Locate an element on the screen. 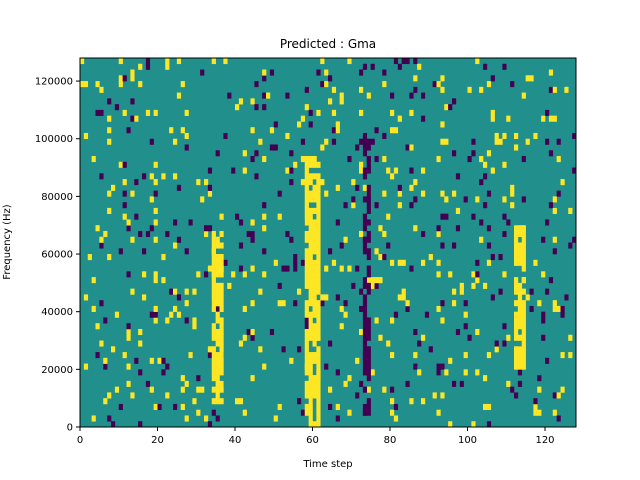 This screenshot has height=480, width=640. x-tick-label: 60 is located at coordinates (312, 440).